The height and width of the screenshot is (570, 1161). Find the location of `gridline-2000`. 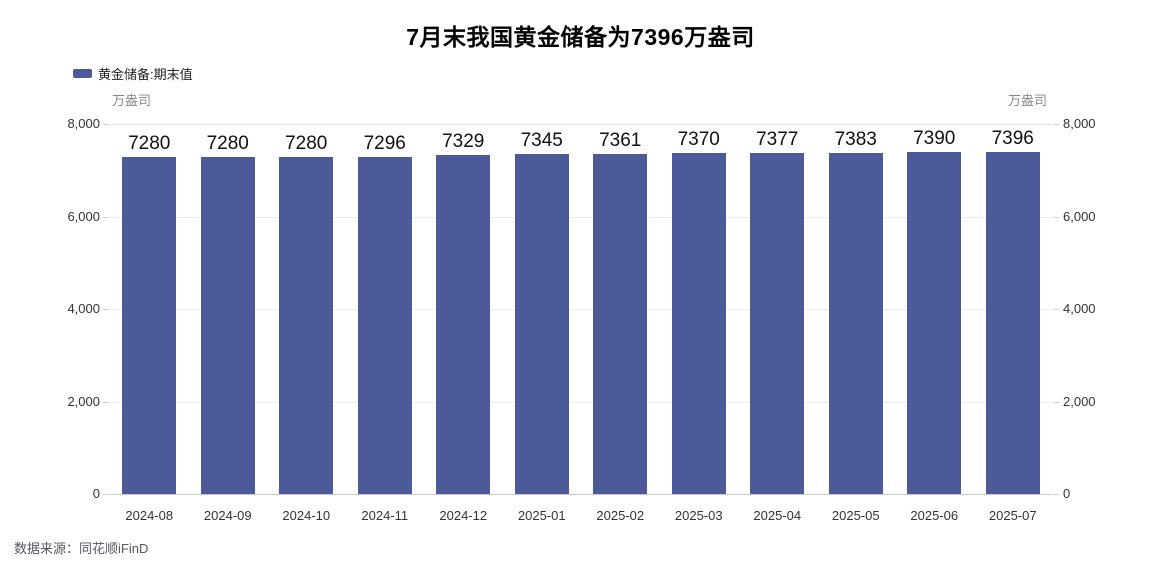

gridline-2000 is located at coordinates (581, 402).